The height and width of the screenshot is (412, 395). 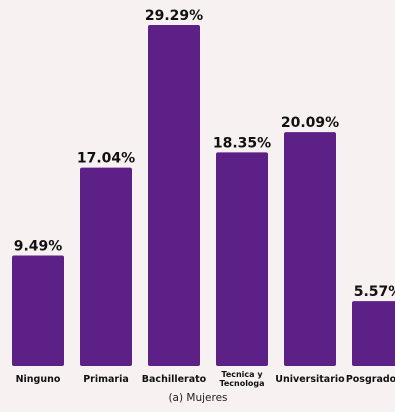 I want to click on value-label-5: 5.57%, so click(x=374, y=292).